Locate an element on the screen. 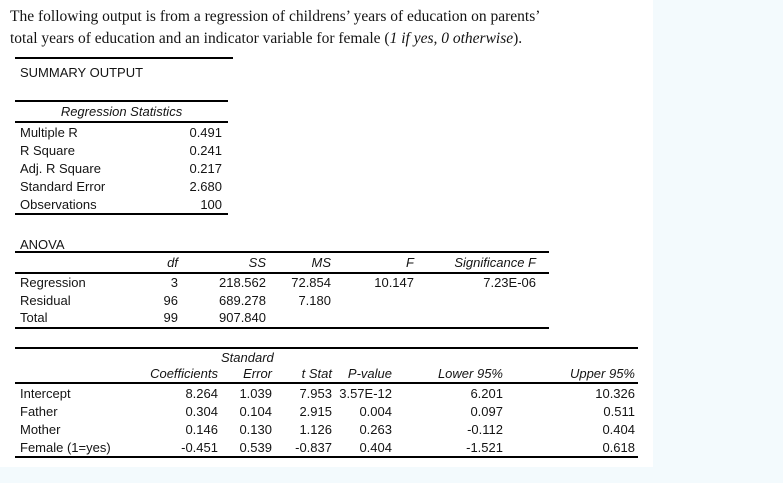  anova-header-row: df SS MS F Significance F is located at coordinates (282, 262).